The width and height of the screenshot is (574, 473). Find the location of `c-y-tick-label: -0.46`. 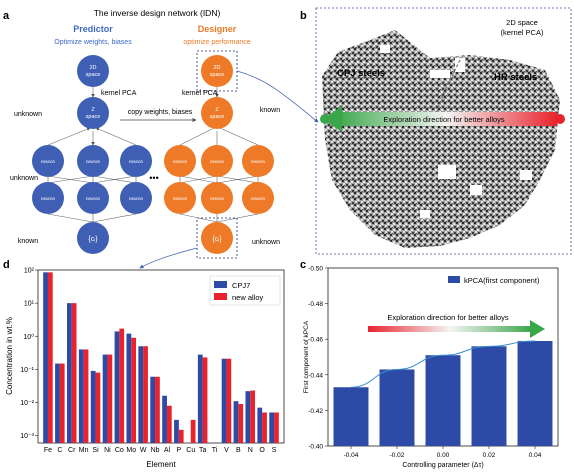

c-y-tick-label: -0.46 is located at coordinates (315, 340).